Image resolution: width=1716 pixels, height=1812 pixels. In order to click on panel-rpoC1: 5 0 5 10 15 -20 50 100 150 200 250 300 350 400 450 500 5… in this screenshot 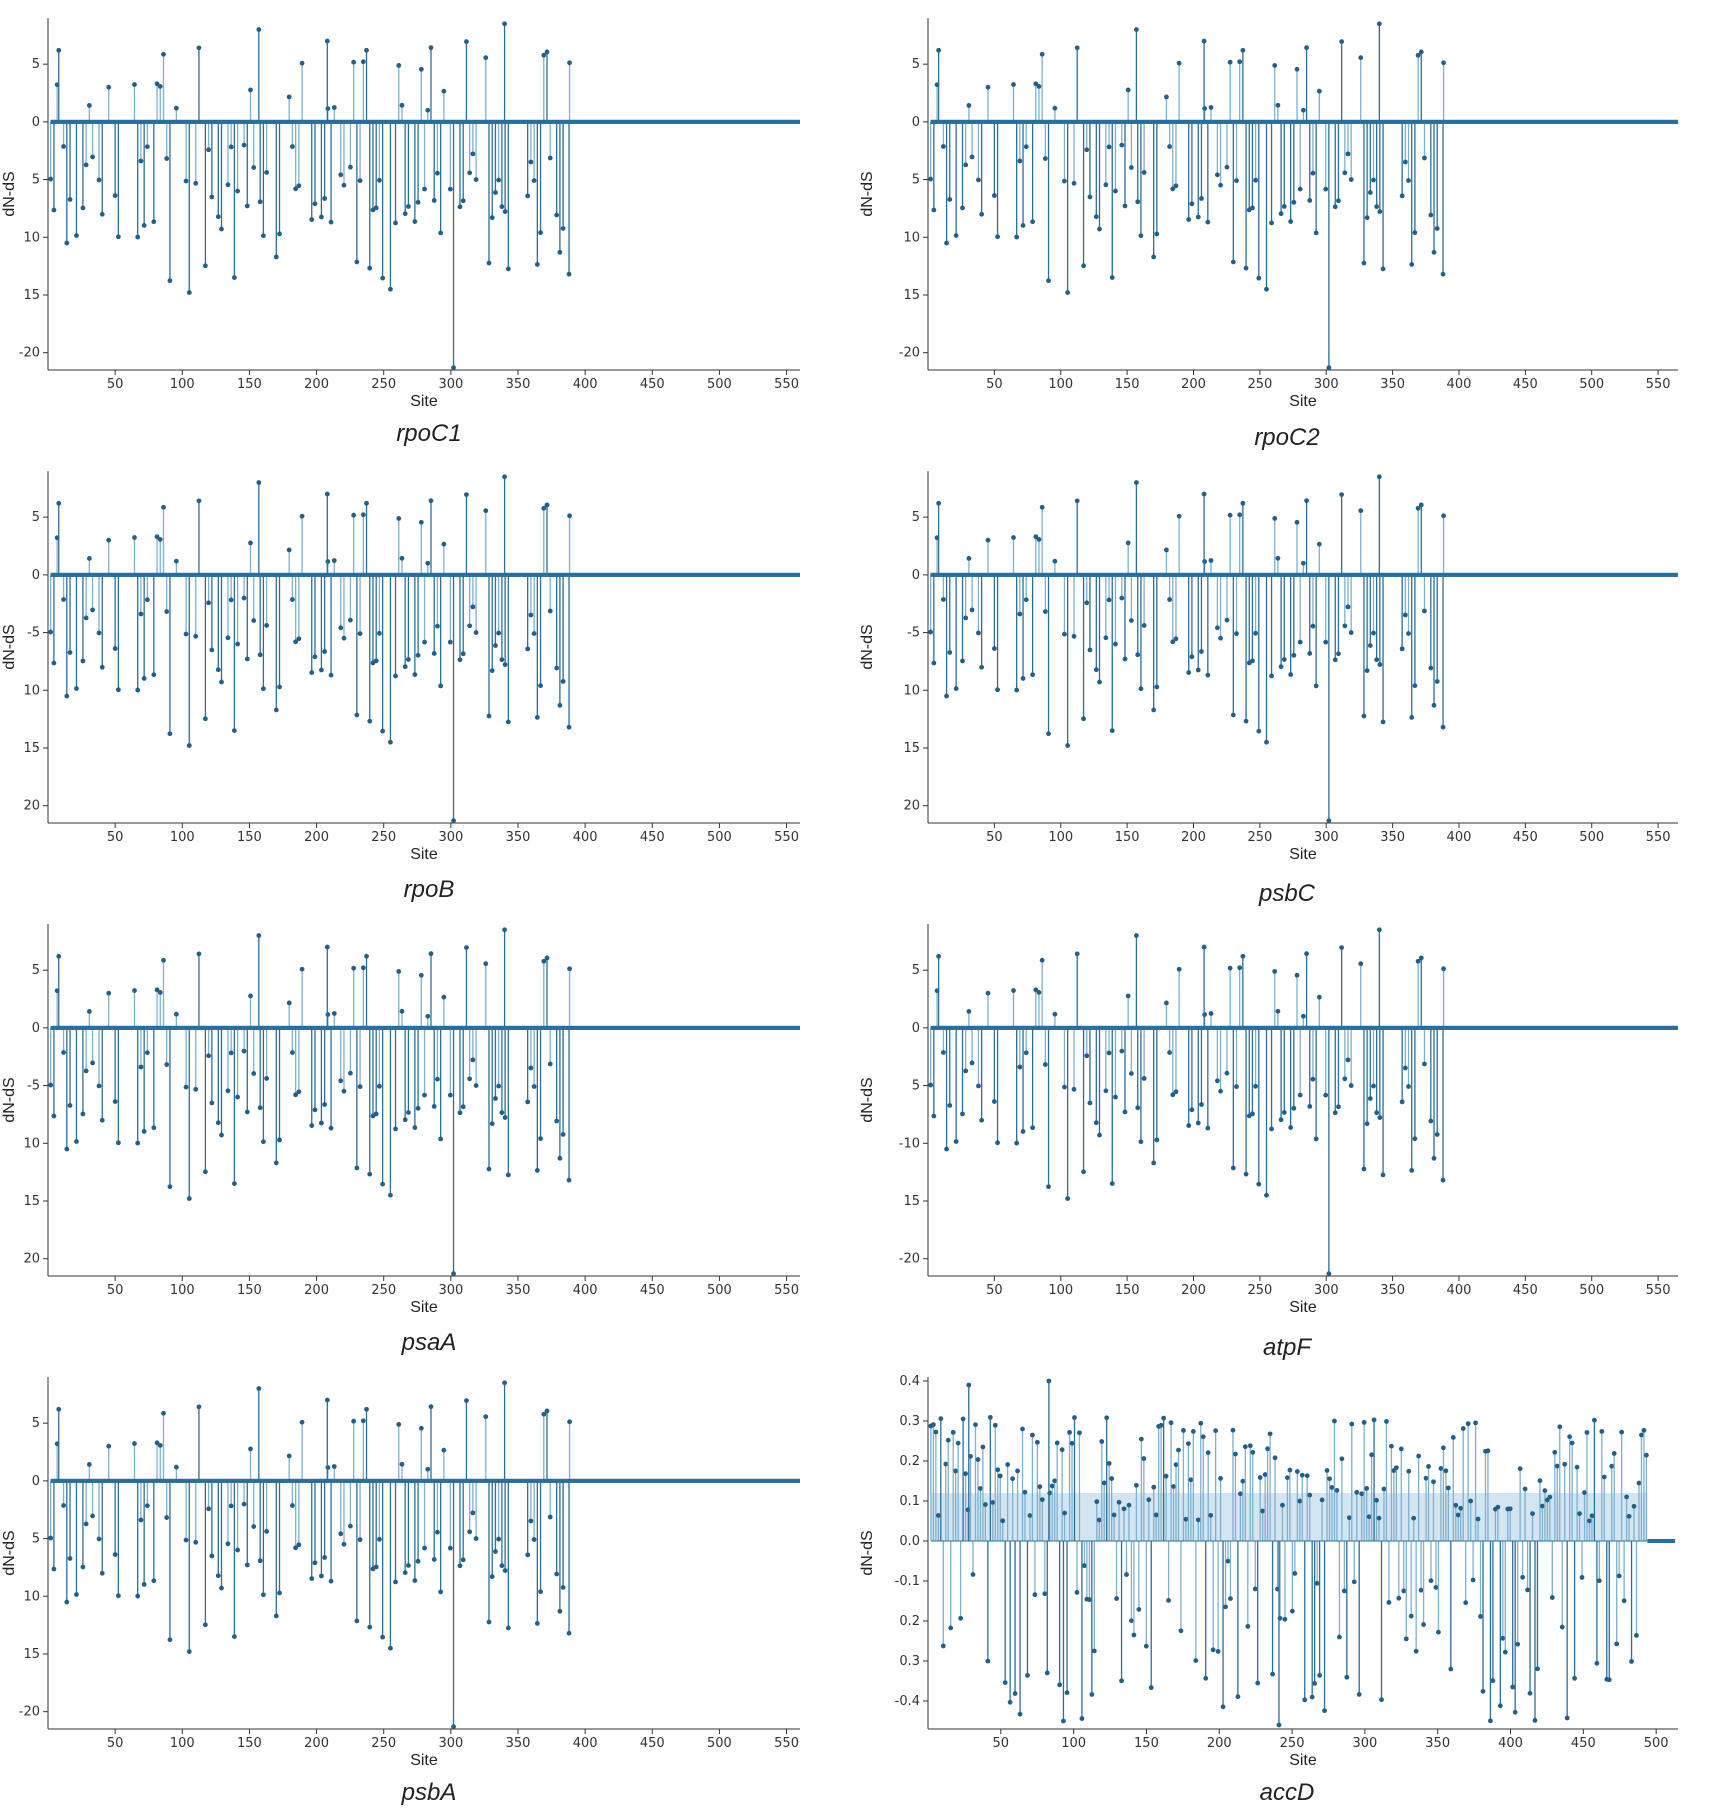, I will do `click(429, 226)`.